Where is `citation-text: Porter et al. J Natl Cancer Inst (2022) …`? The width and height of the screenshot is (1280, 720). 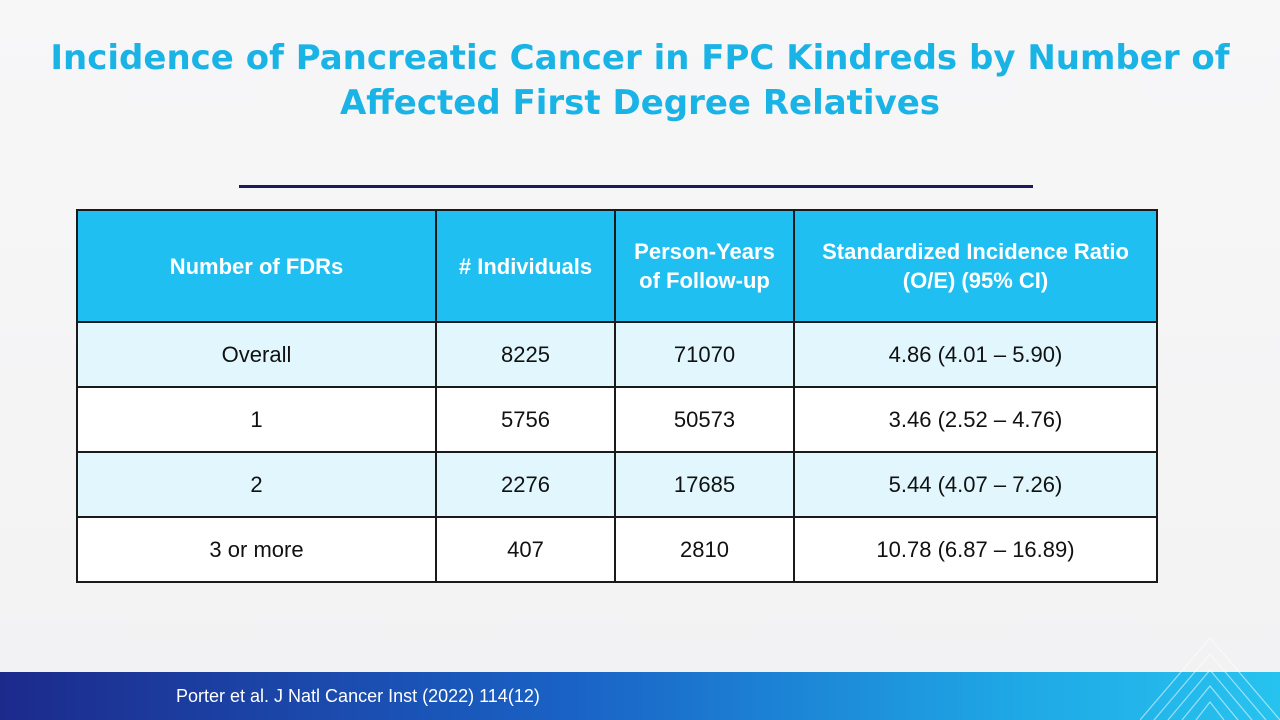
citation-text: Porter et al. J Natl Cancer Inst (2022) … is located at coordinates (358, 696).